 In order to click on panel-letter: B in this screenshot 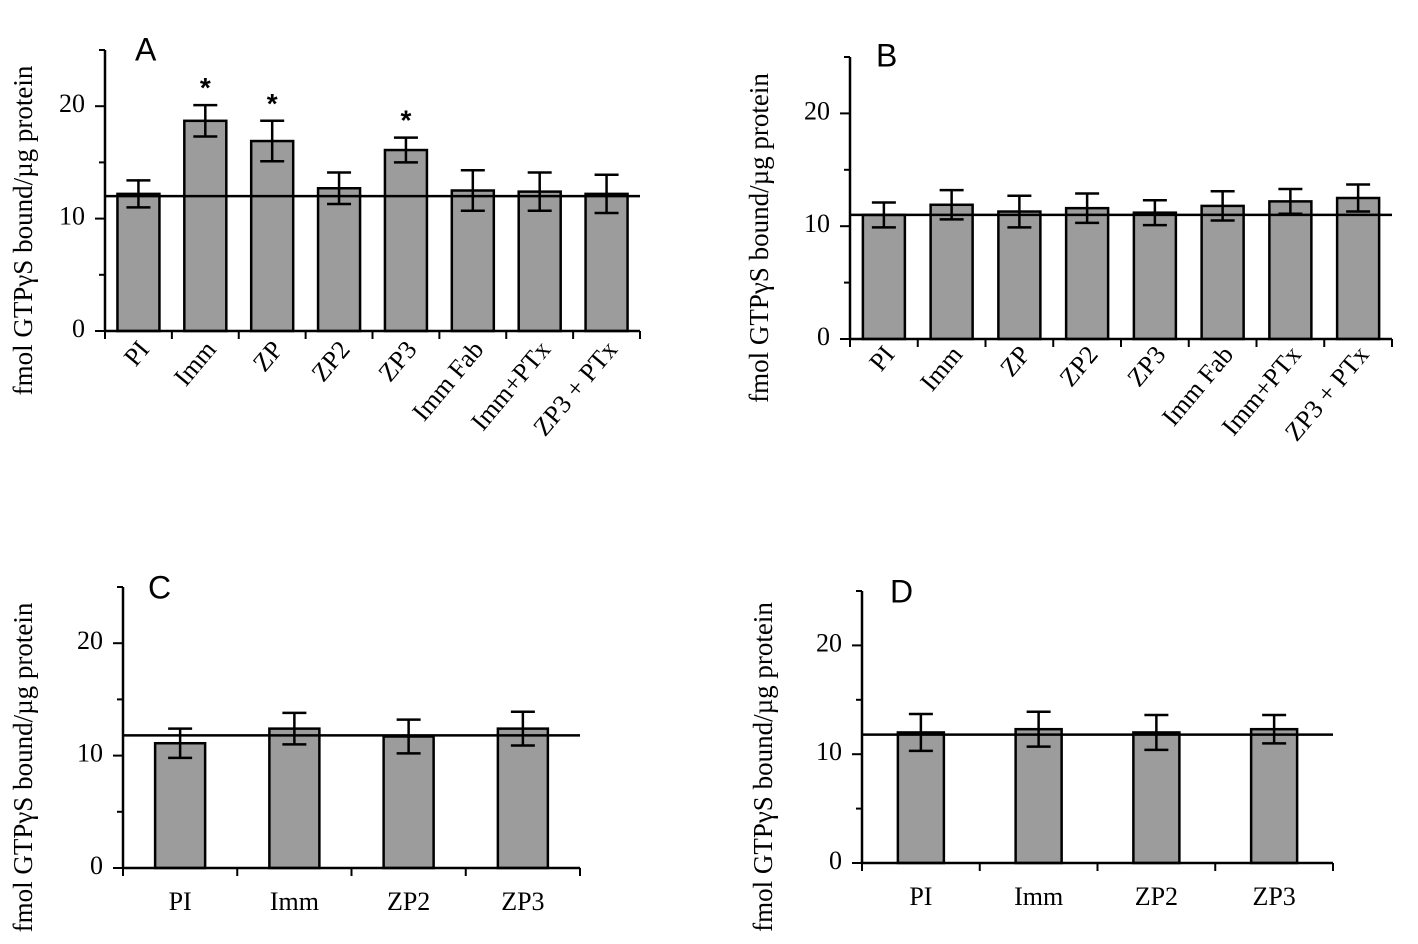, I will do `click(886, 55)`.